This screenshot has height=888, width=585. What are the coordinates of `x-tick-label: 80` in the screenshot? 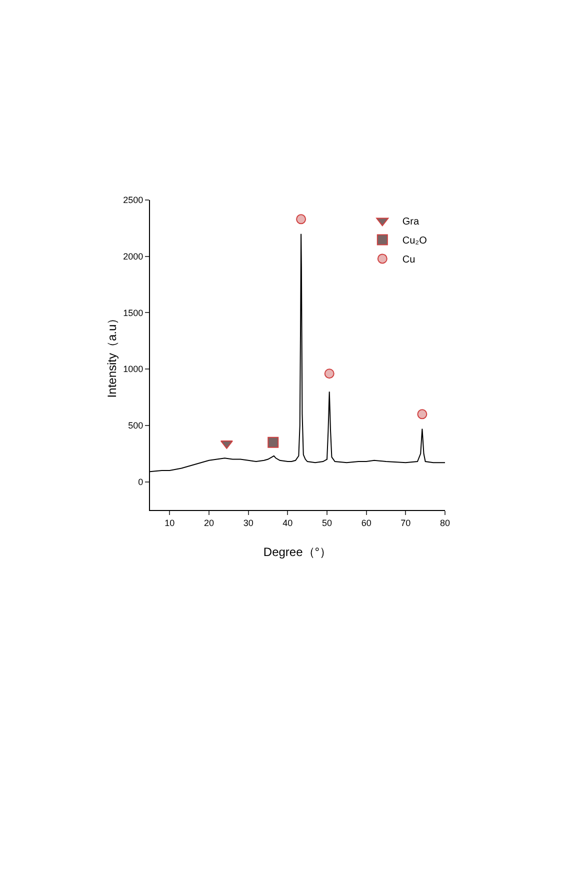 It's located at (445, 523).